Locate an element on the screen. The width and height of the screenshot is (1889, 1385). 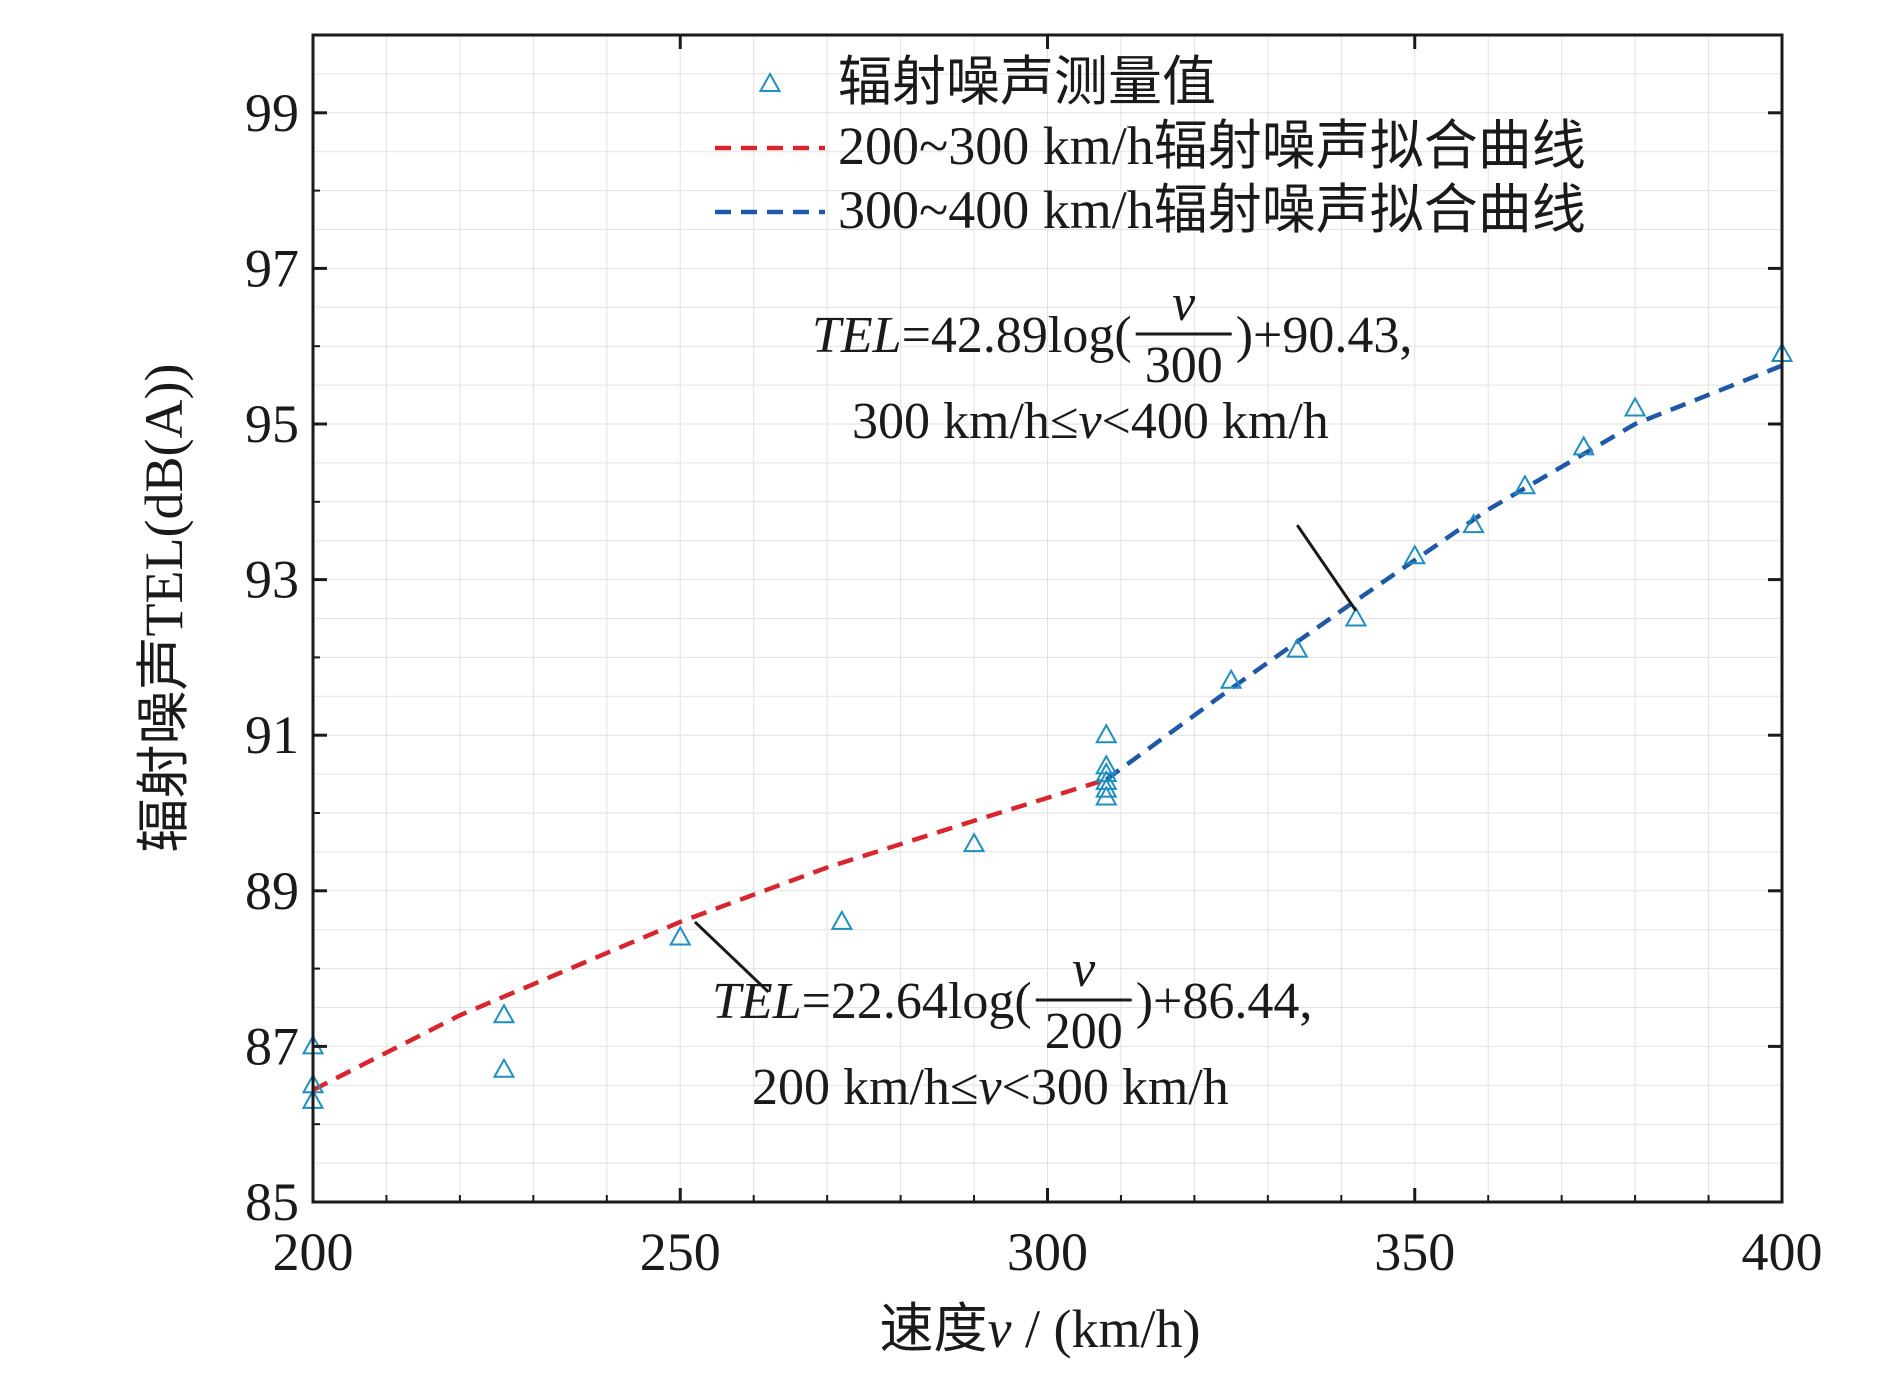
annotation-equation-start: TEL=22.64log( is located at coordinates (872, 1001).